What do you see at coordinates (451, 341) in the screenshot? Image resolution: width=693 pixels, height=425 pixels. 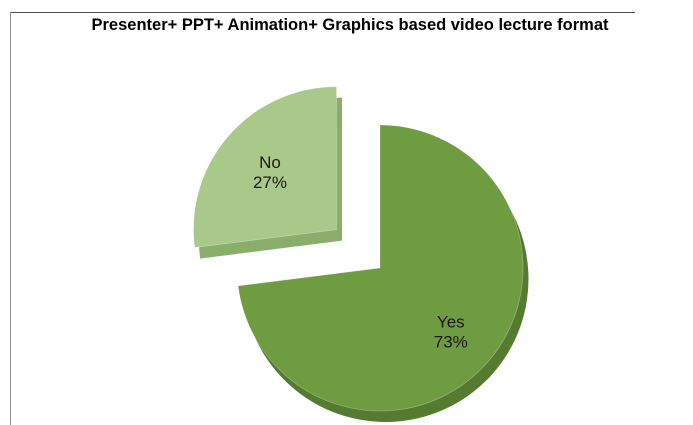 I see `slice-value-yes: 73%` at bounding box center [451, 341].